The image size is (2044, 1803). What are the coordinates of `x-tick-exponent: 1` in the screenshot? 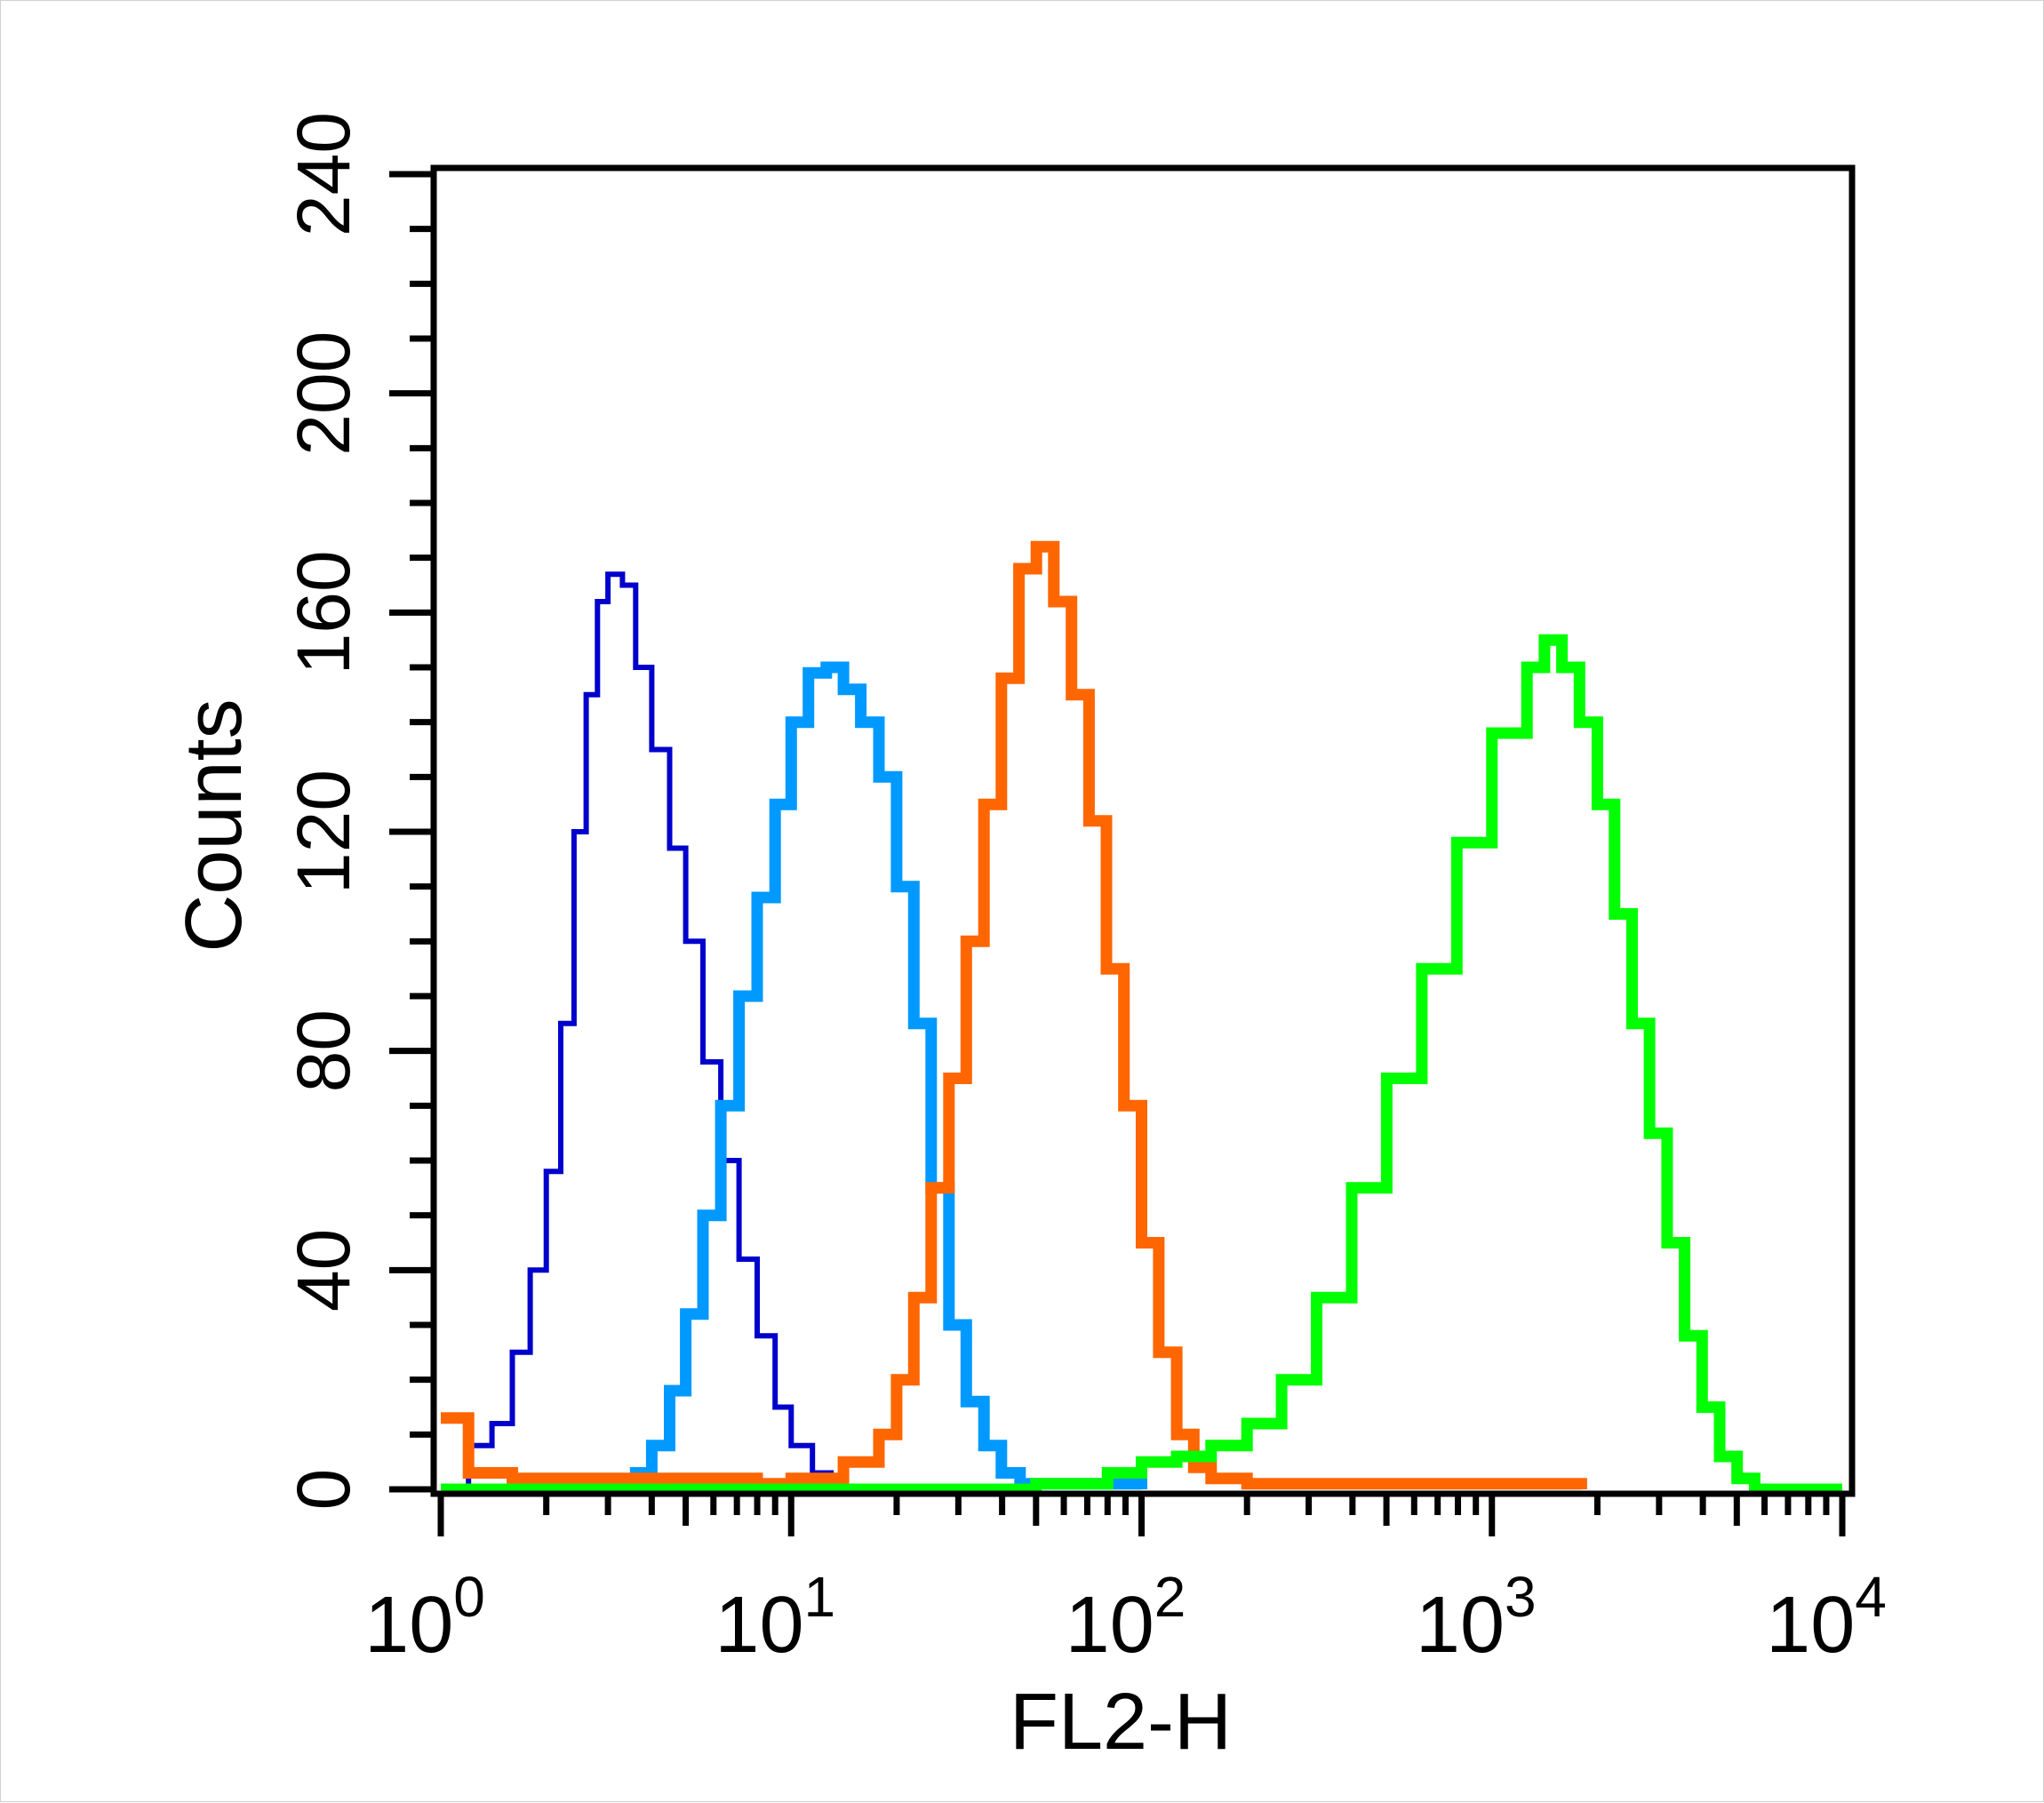 It's located at (820, 1597).